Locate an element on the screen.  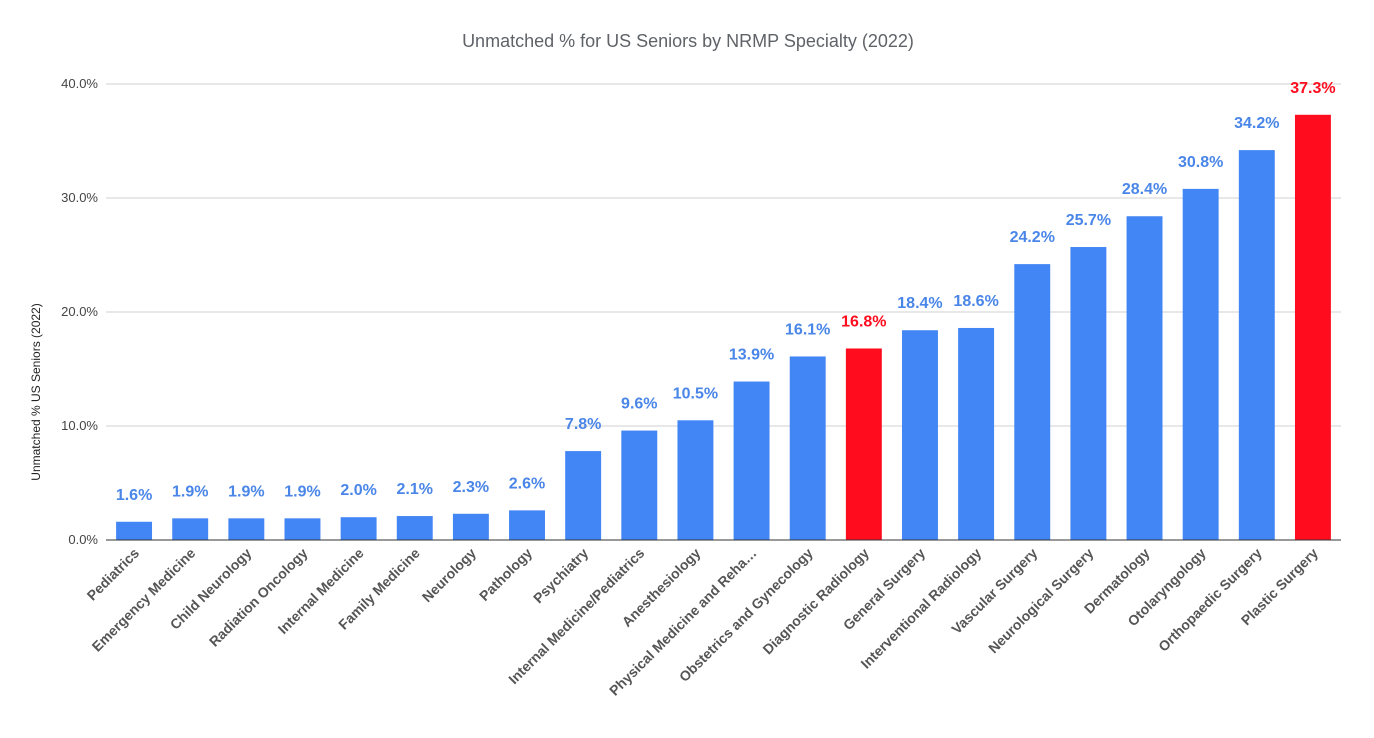
data-label: 7.8% is located at coordinates (583, 424).